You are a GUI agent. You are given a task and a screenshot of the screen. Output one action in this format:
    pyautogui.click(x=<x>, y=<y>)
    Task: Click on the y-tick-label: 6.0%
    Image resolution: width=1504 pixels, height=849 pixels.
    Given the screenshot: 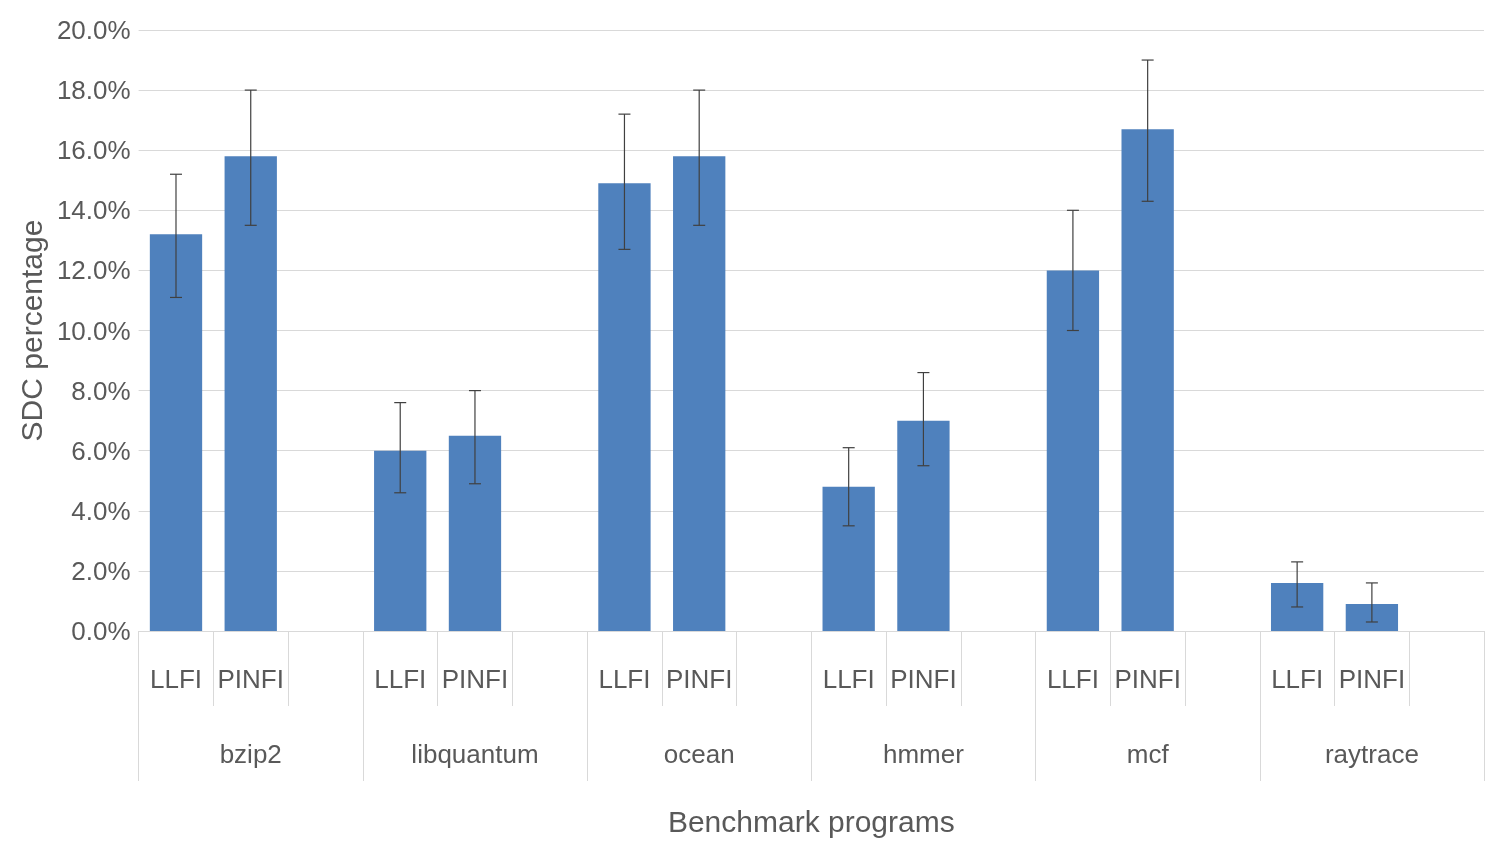 What is the action you would take?
    pyautogui.click(x=101, y=450)
    